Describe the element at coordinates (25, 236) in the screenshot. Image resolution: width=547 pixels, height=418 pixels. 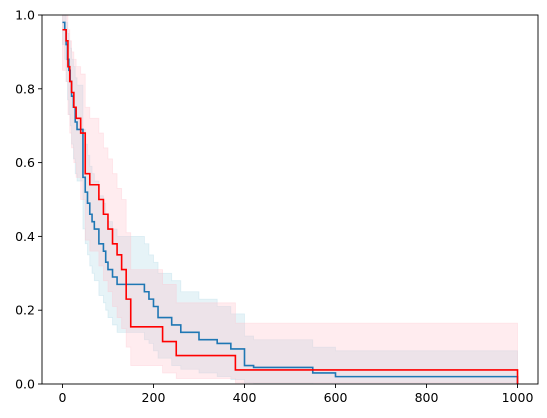
I see `y-tick-label: 0.4` at that location.